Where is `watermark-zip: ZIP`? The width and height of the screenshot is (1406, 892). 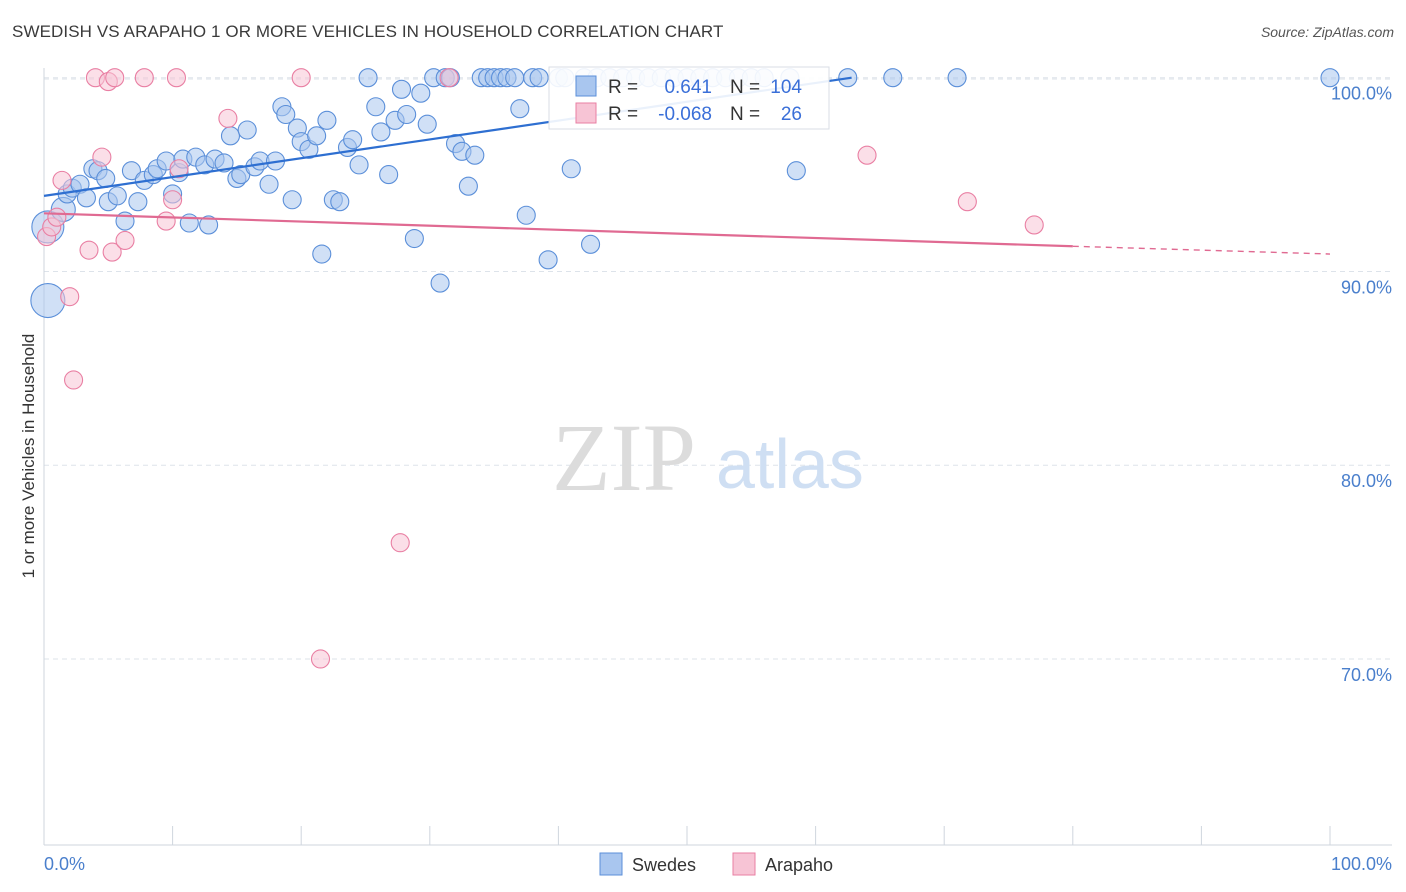 watermark-zip: ZIP is located at coordinates (624, 457).